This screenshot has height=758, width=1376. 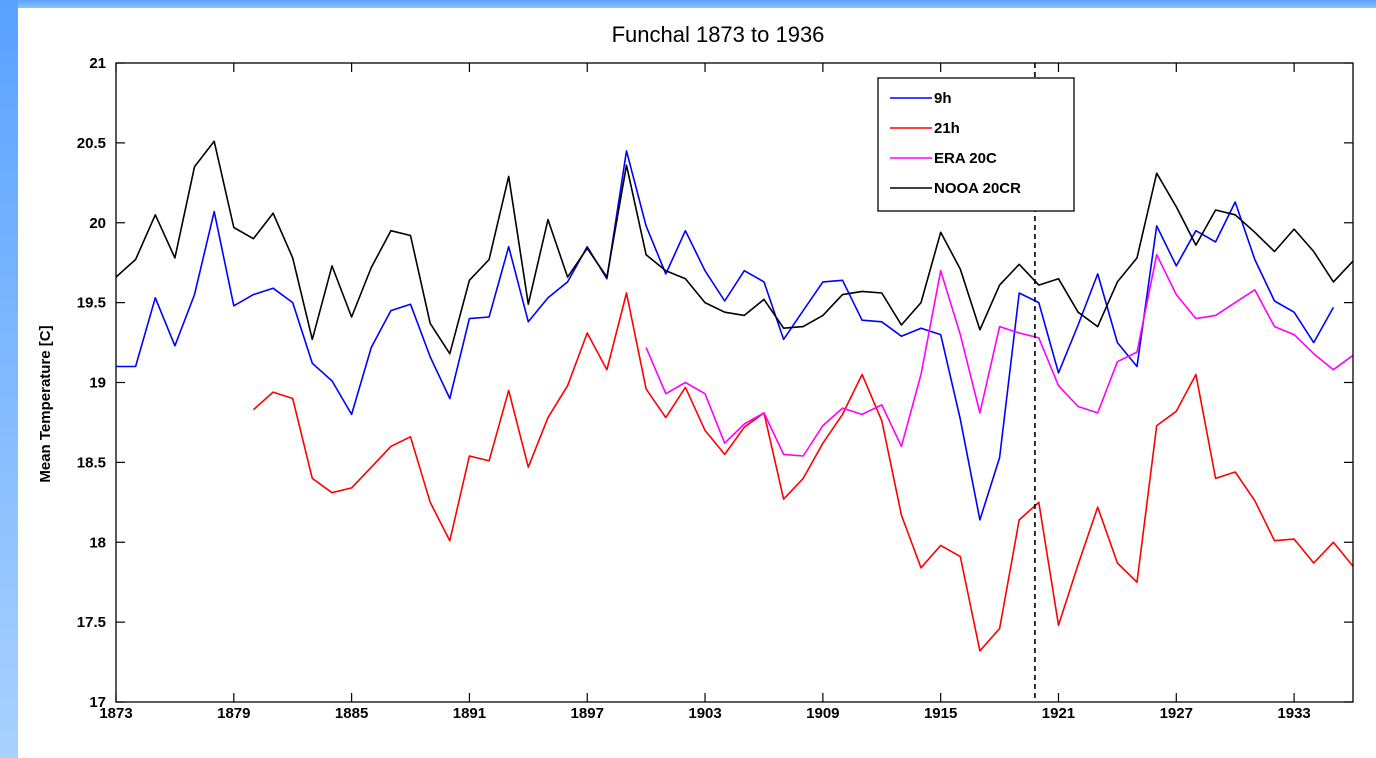 I want to click on y-tick-label: 17, so click(x=97, y=702).